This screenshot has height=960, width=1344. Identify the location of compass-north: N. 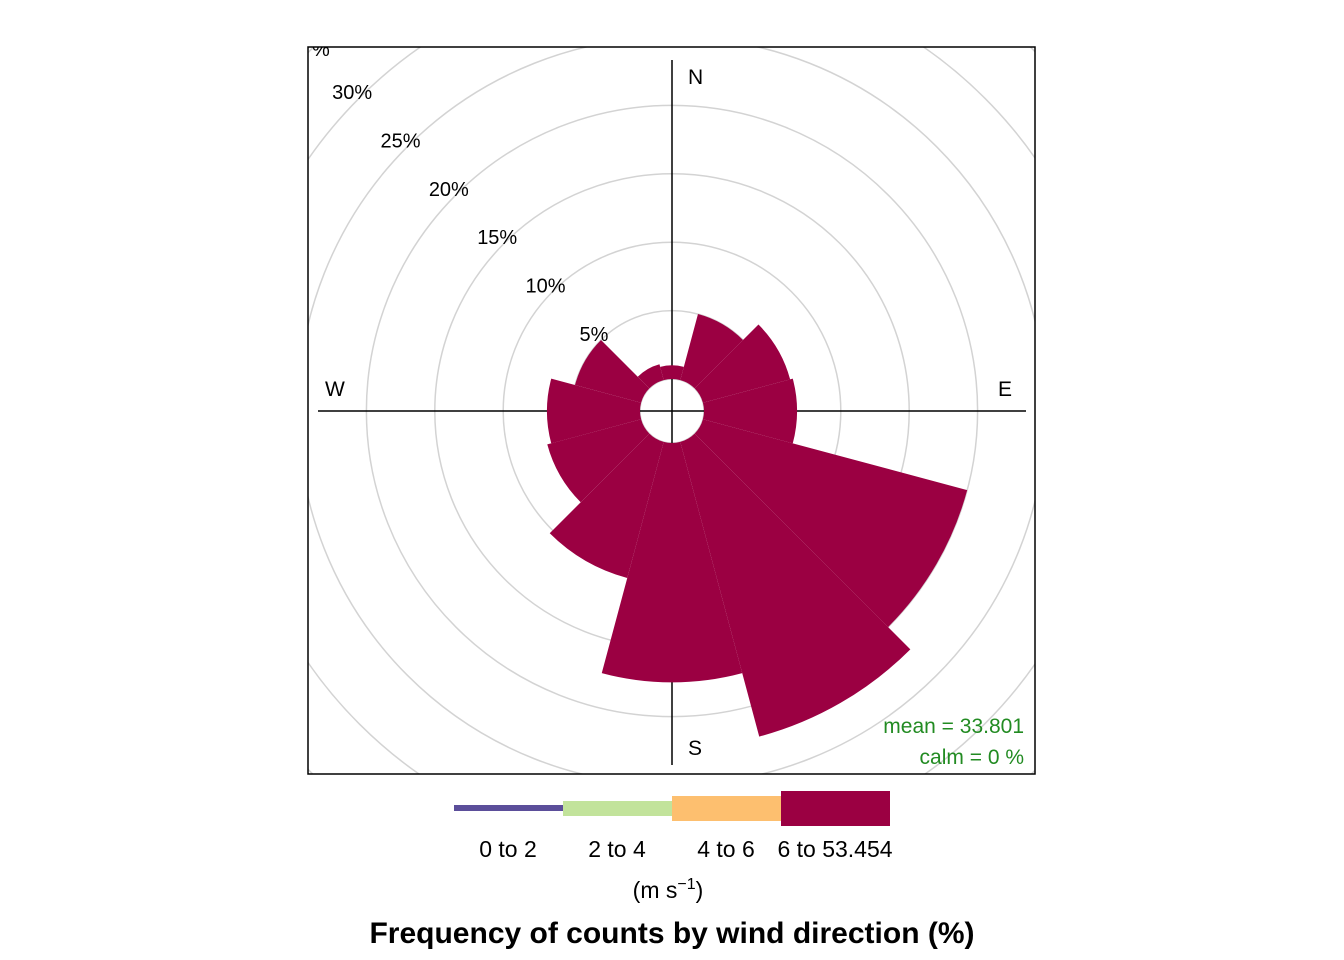
(695, 77).